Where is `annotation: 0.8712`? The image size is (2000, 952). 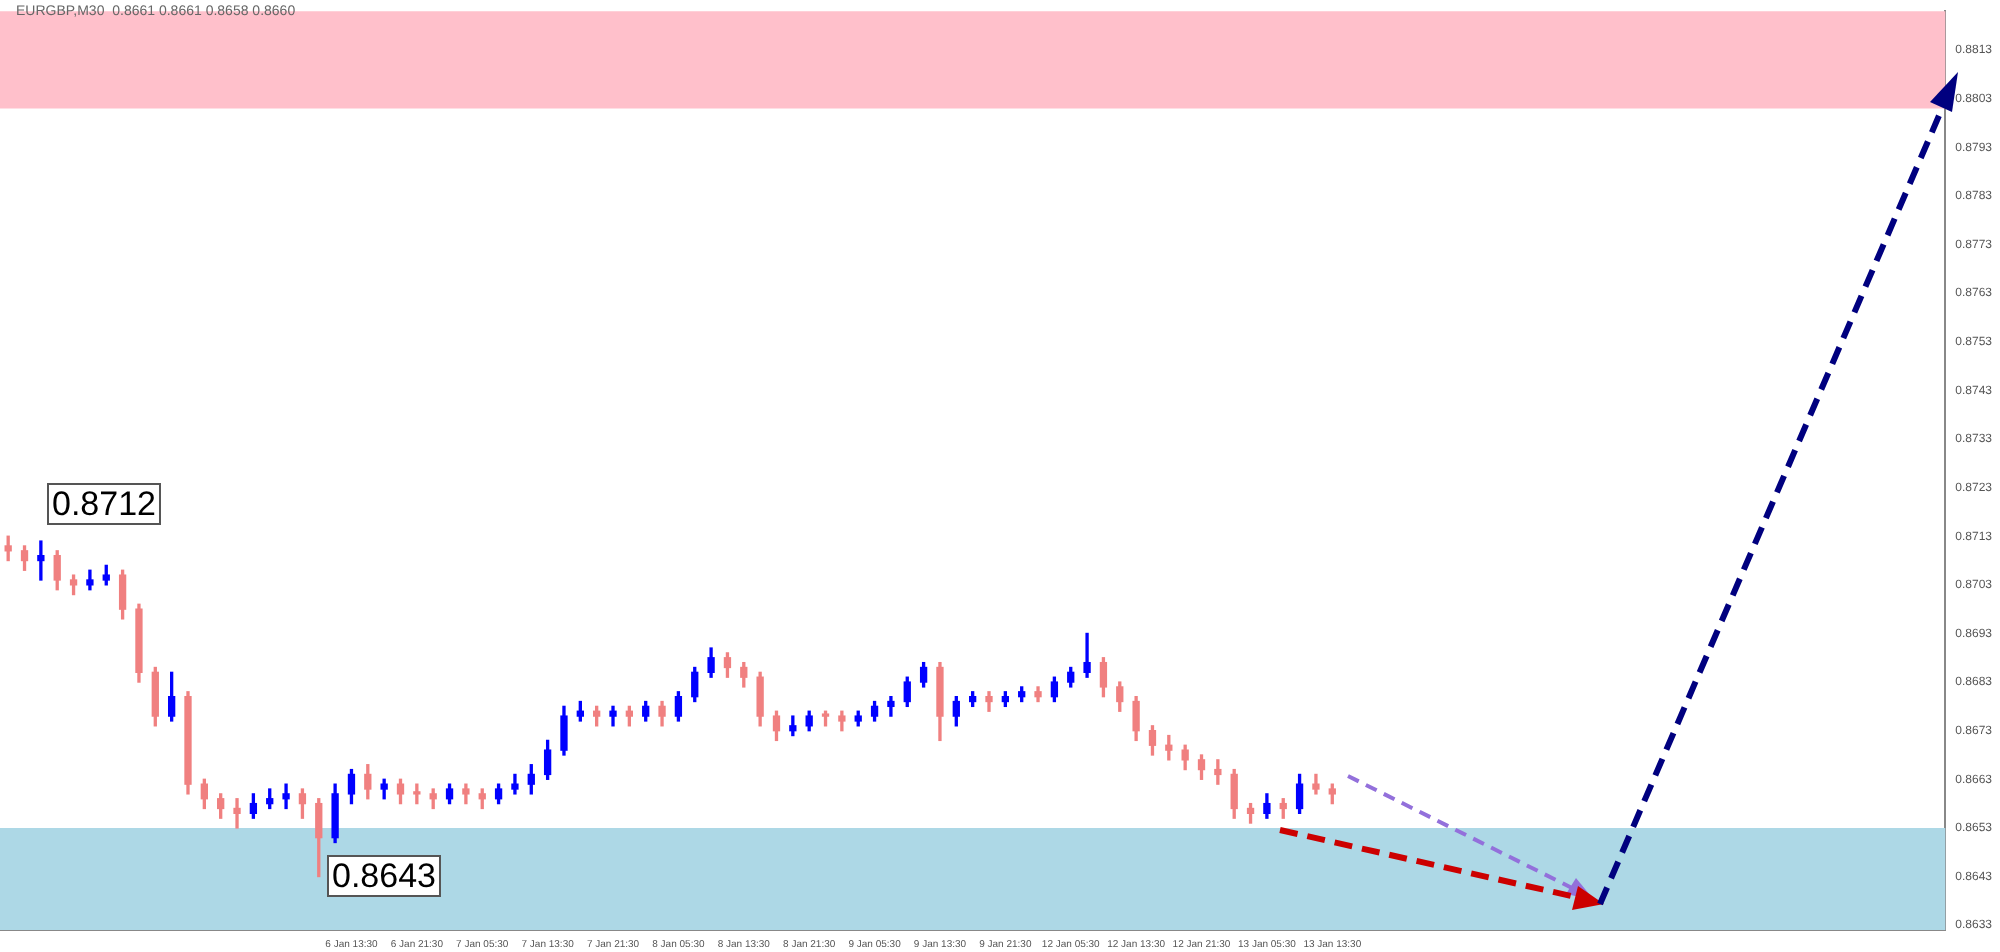 annotation: 0.8712 is located at coordinates (104, 504).